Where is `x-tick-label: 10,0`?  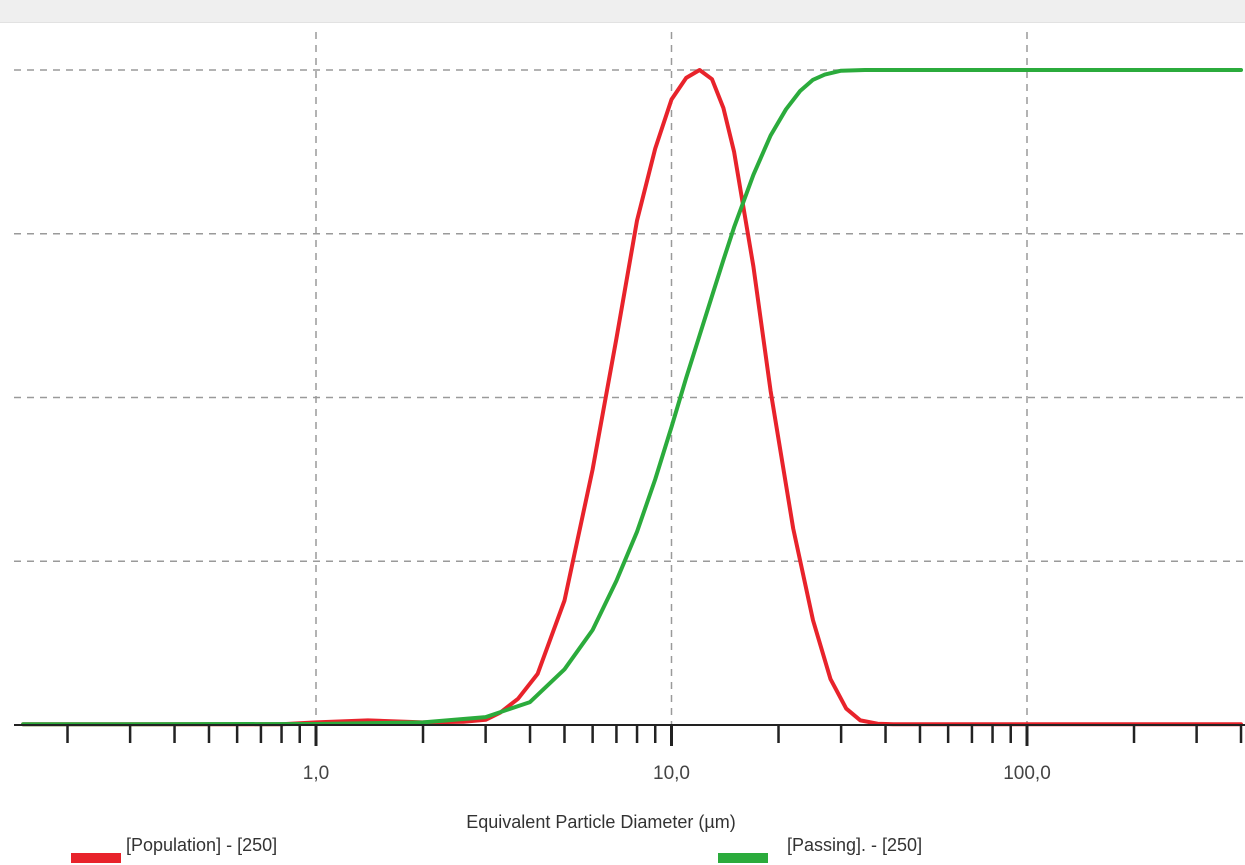 x-tick-label: 10,0 is located at coordinates (671, 773).